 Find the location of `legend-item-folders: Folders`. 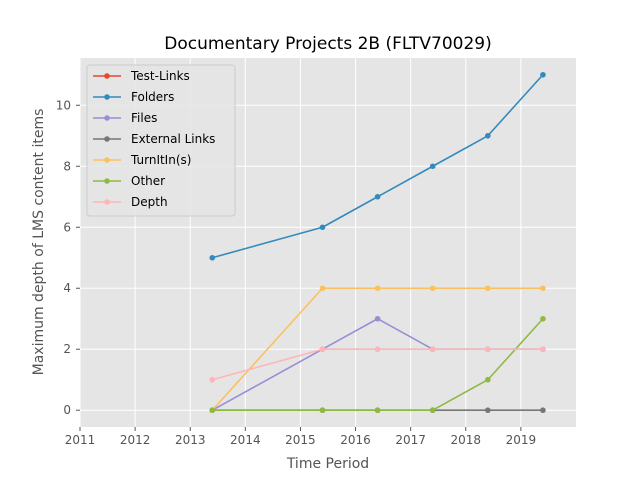

legend-item-folders: Folders is located at coordinates (133, 97).